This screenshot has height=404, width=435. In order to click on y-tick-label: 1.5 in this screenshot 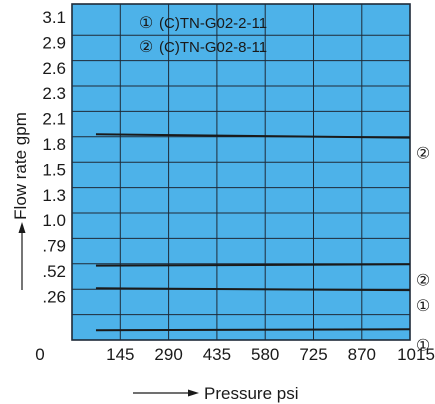, I will do `click(54, 169)`.